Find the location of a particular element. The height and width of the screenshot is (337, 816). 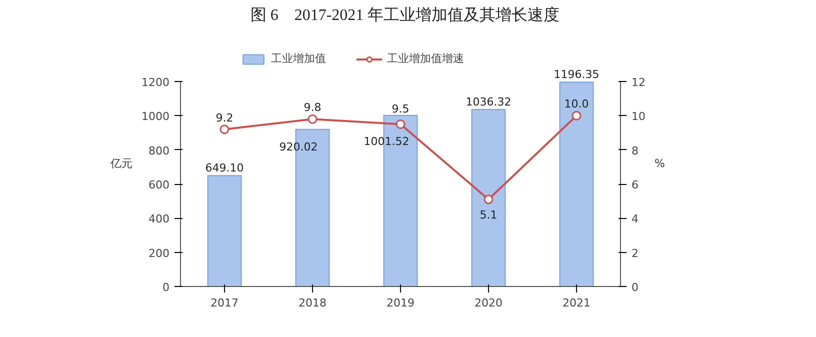

data-label: 9.2 is located at coordinates (225, 117).